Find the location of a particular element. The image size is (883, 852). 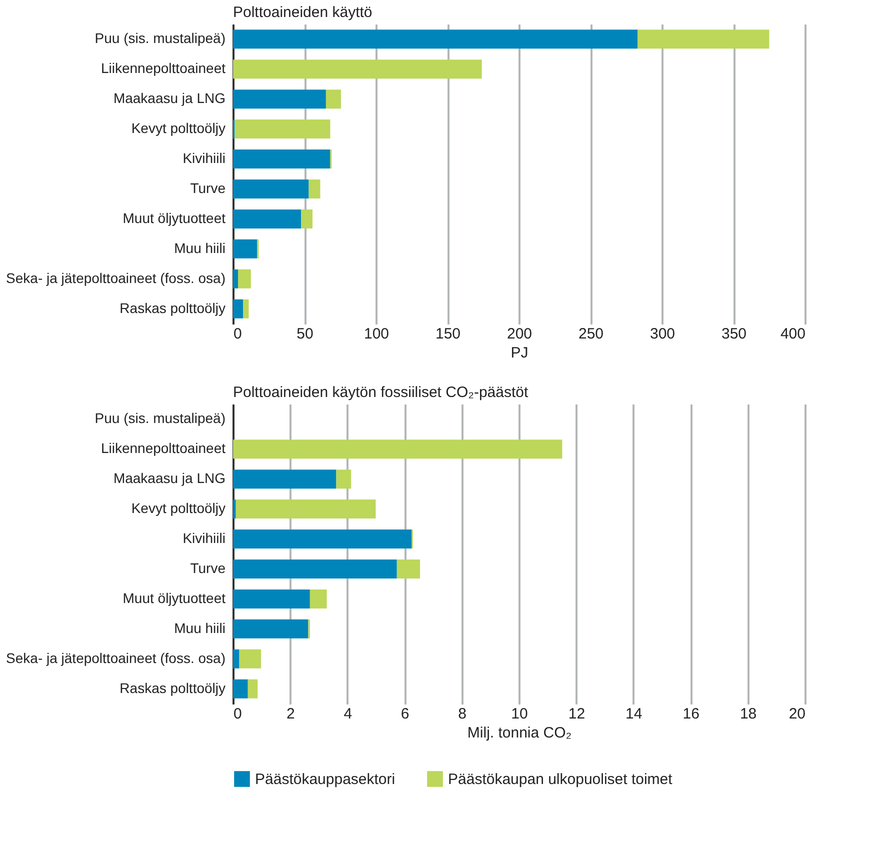

x-tick-label: 400 is located at coordinates (793, 334).